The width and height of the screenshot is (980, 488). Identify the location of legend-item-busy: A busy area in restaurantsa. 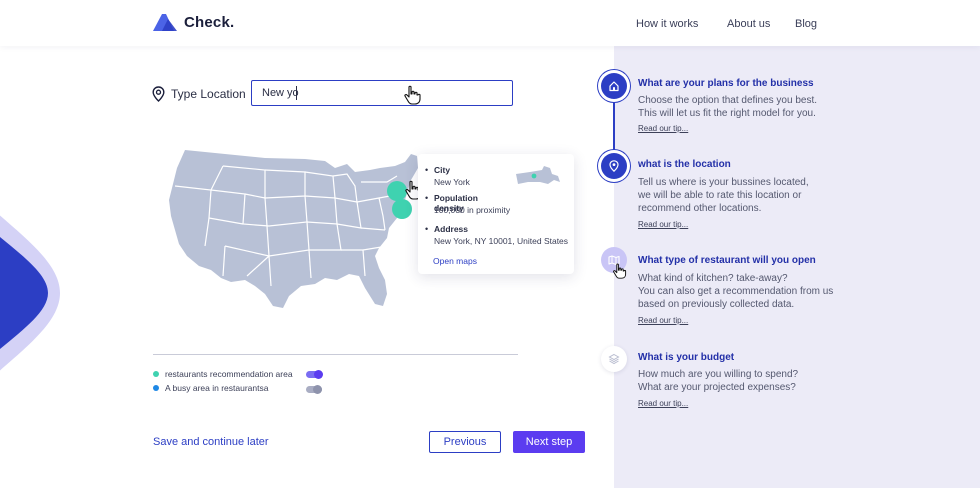
(210, 388).